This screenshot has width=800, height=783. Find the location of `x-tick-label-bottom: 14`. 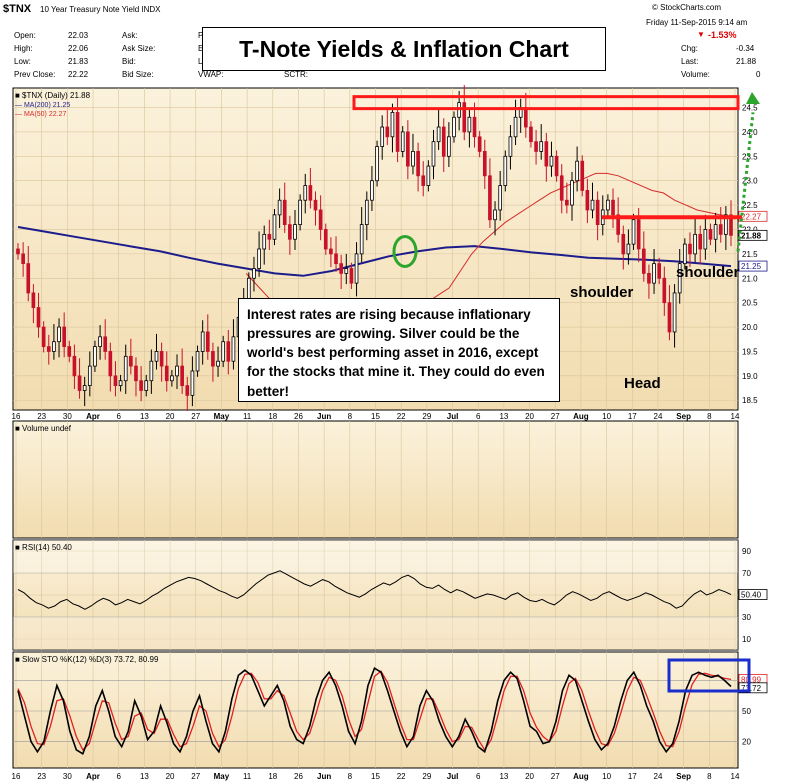

x-tick-label-bottom: 14 is located at coordinates (735, 776).